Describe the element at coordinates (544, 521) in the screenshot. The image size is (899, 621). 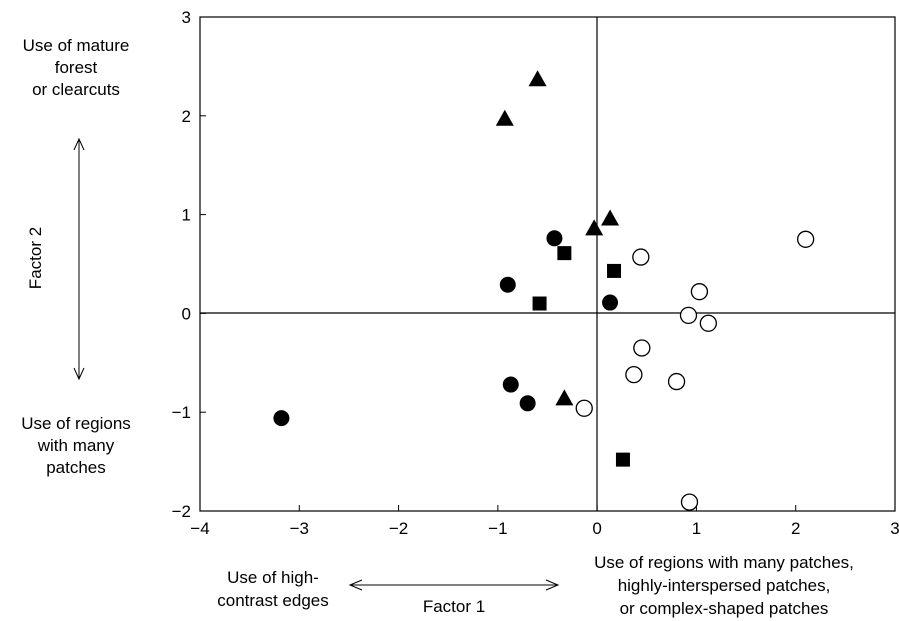
I see `x-axis-ticks: −4 −3 −2 −1 0 1 2 3` at that location.